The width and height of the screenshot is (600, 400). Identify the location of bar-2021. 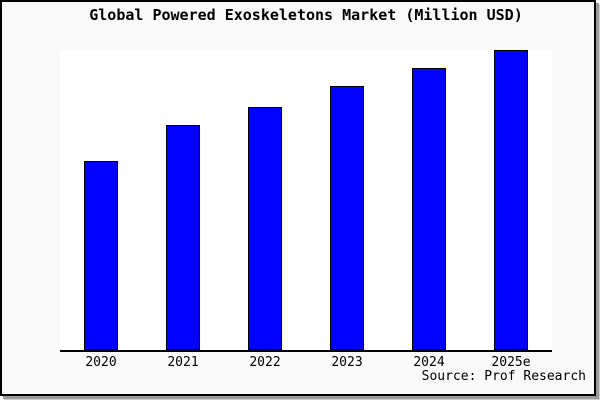
(183, 237).